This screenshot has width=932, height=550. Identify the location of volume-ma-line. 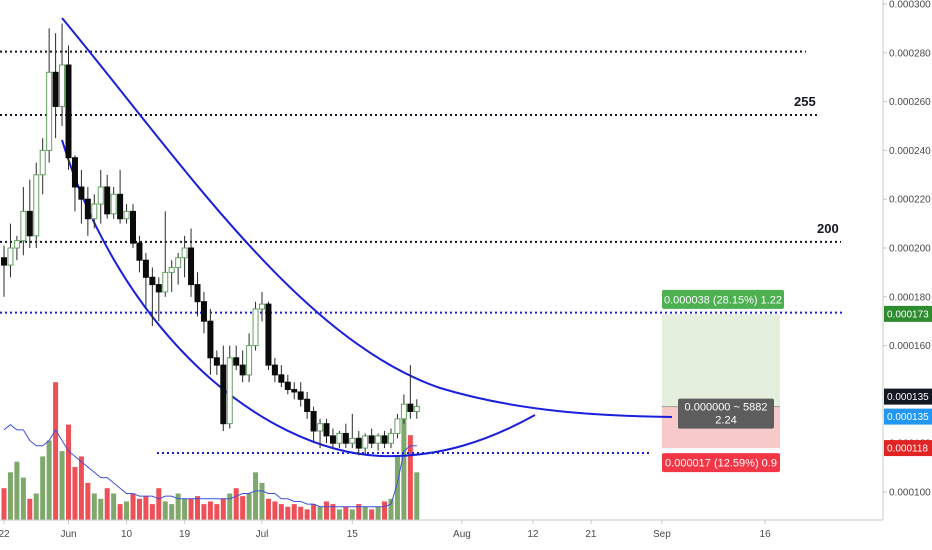
(210, 465).